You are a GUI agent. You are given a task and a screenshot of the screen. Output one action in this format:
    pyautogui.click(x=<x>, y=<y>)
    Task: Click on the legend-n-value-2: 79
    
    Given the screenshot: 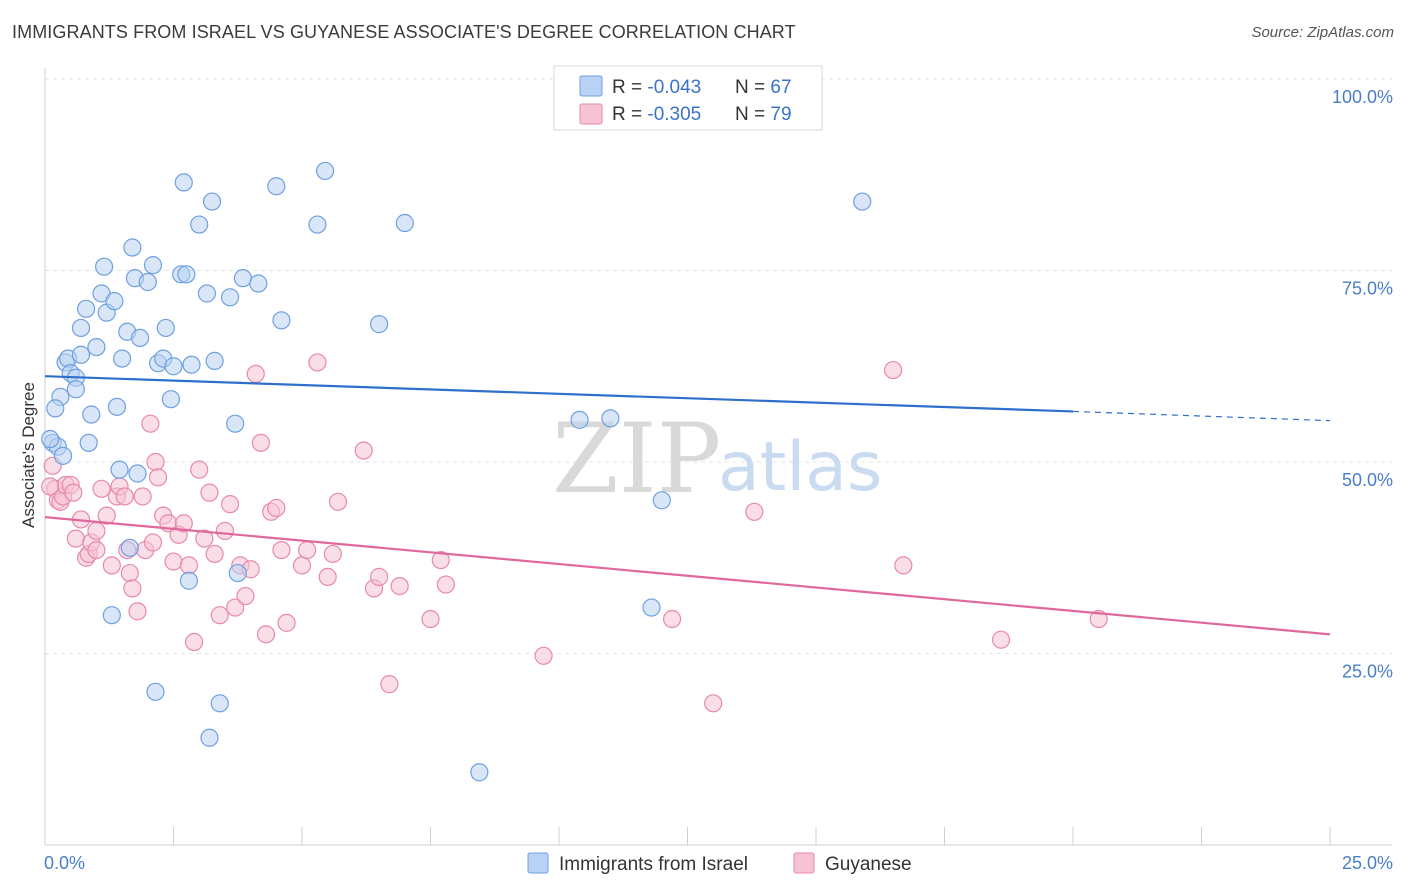 What is the action you would take?
    pyautogui.click(x=780, y=114)
    